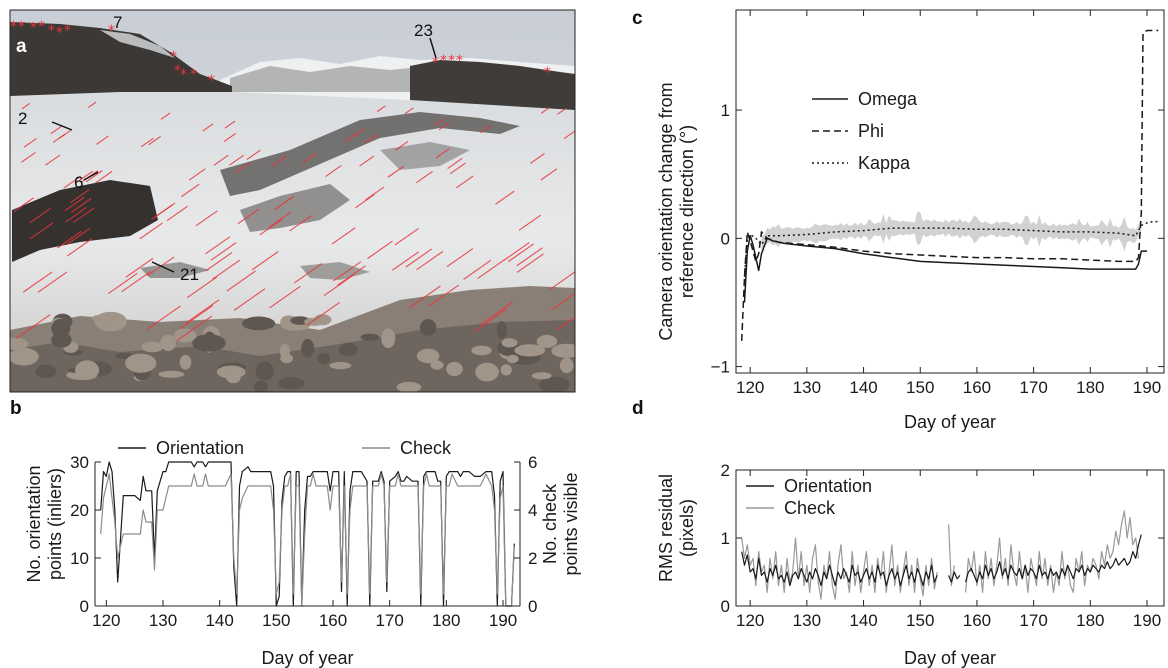 This screenshot has width=1168, height=668. What do you see at coordinates (1033, 387) in the screenshot?
I see `x-tick-label: 170` at bounding box center [1033, 387].